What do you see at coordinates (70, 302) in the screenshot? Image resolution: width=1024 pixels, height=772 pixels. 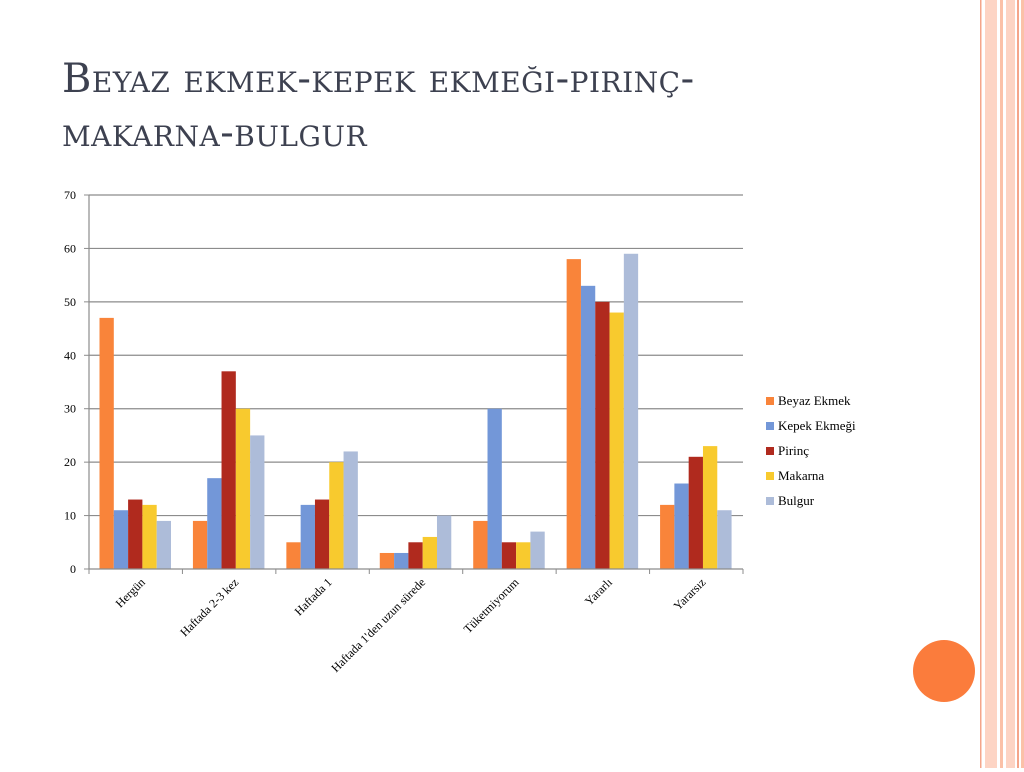 I see `y-tick-label: 50` at bounding box center [70, 302].